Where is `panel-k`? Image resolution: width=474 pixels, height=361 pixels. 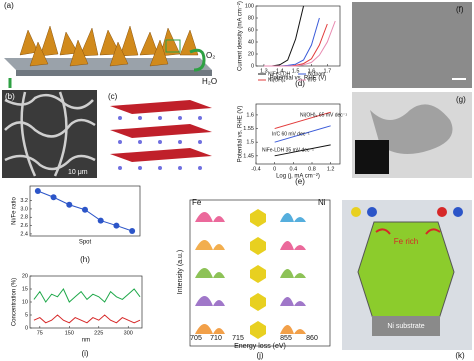
panel-k is located at coordinates (407, 275).